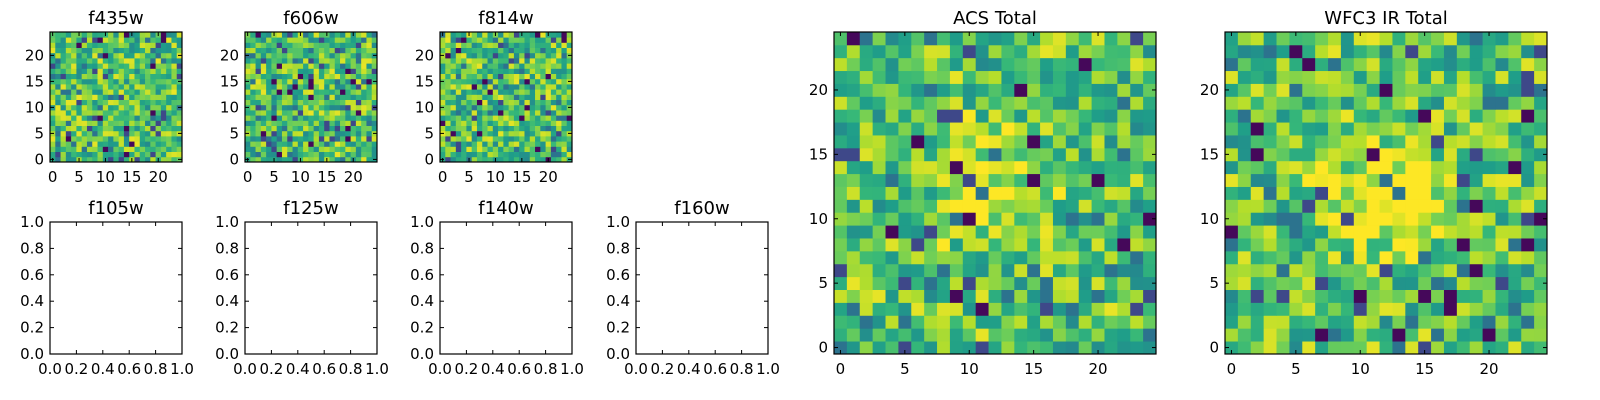  Describe the element at coordinates (245, 369) in the screenshot. I see `x-tick-label: 0.0` at that location.